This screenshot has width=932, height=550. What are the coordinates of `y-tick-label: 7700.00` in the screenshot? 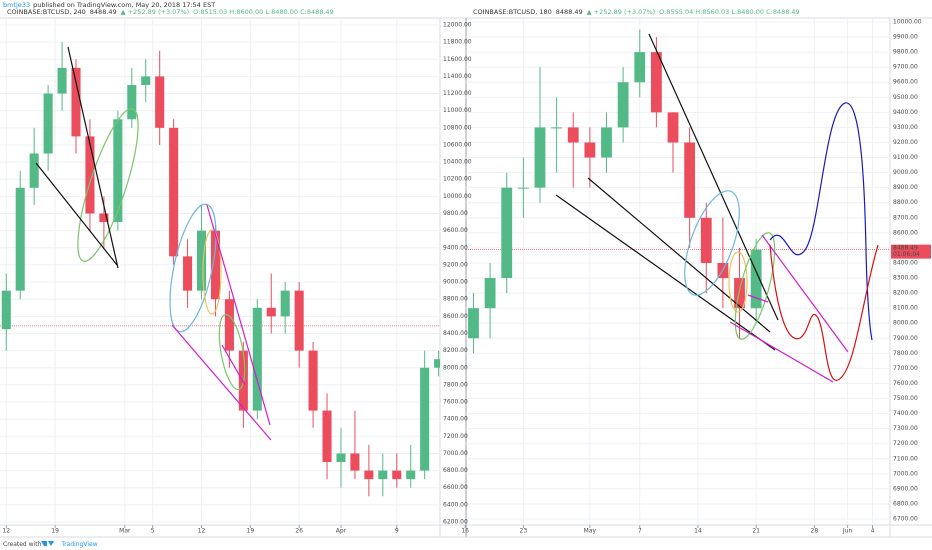 It's located at (905, 368).